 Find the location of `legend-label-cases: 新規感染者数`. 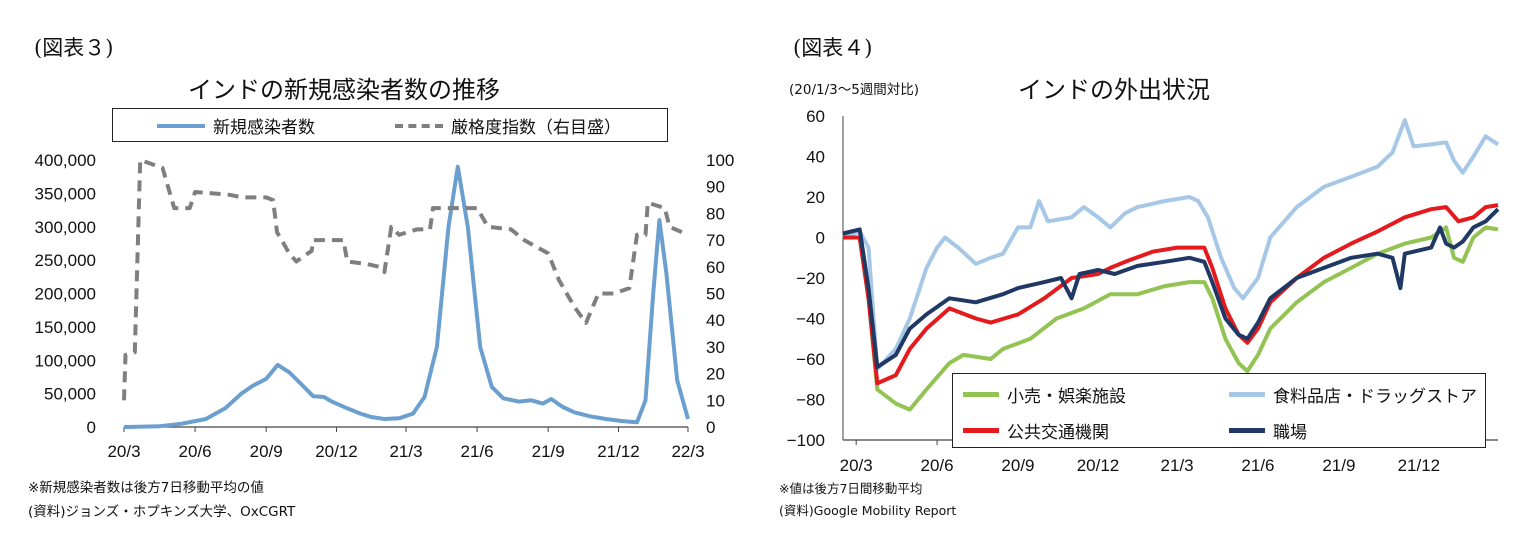

legend-label-cases: 新規感染者数 is located at coordinates (264, 128).